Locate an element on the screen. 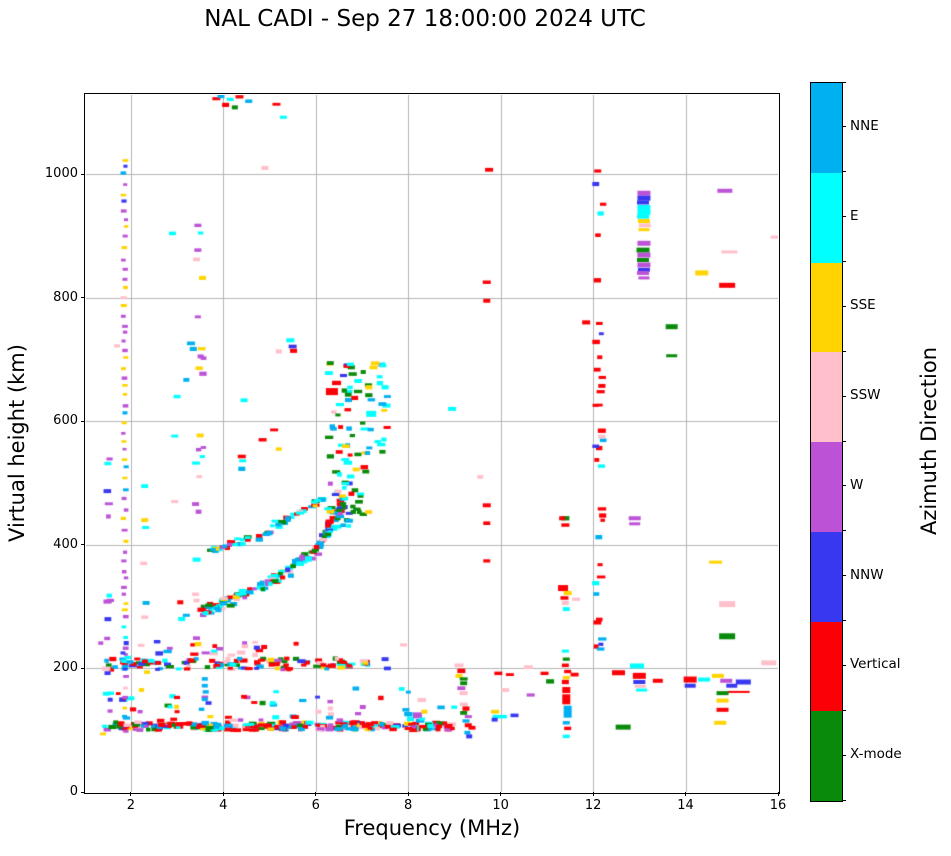 The image size is (951, 856). x-axis-label: Frequency (MHz) is located at coordinates (432, 828).